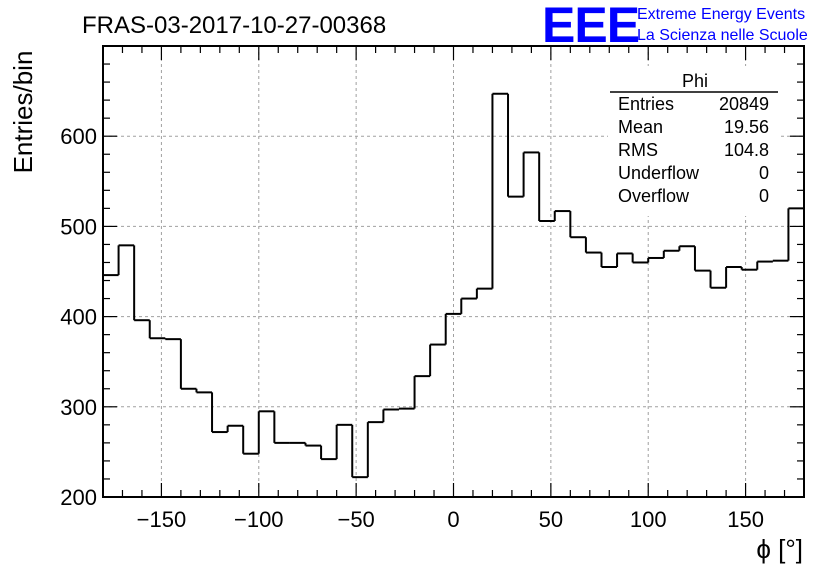 This screenshot has height=577, width=836. What do you see at coordinates (78, 497) in the screenshot?
I see `y-tick-label: 200` at bounding box center [78, 497].